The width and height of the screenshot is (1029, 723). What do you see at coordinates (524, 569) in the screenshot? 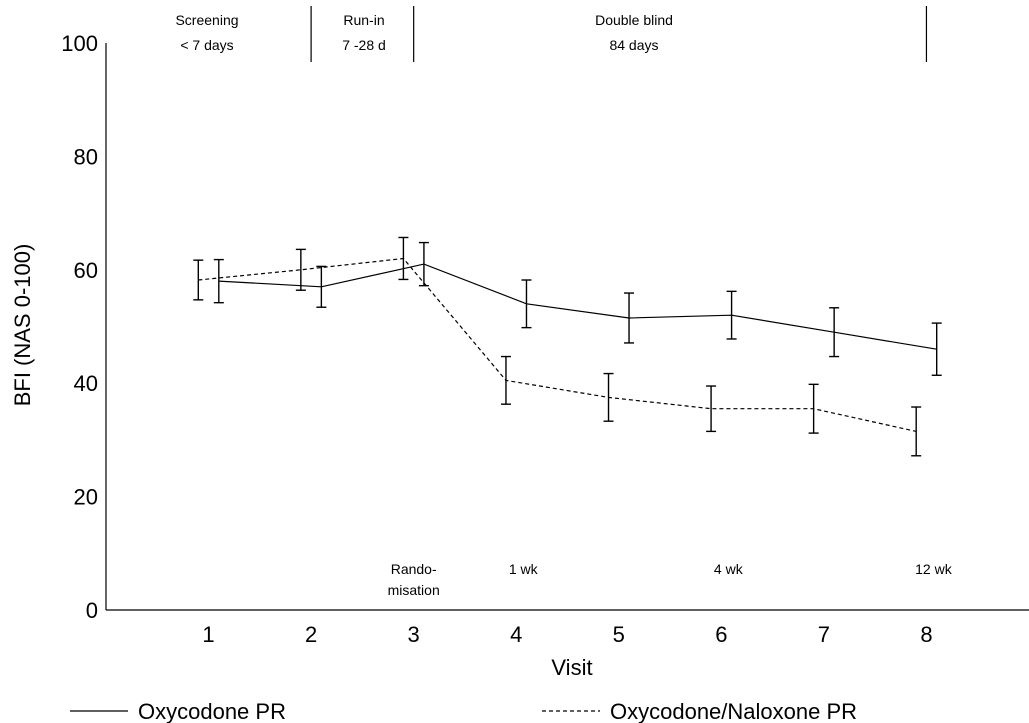
I see `visit-note: 1 wk` at bounding box center [524, 569].